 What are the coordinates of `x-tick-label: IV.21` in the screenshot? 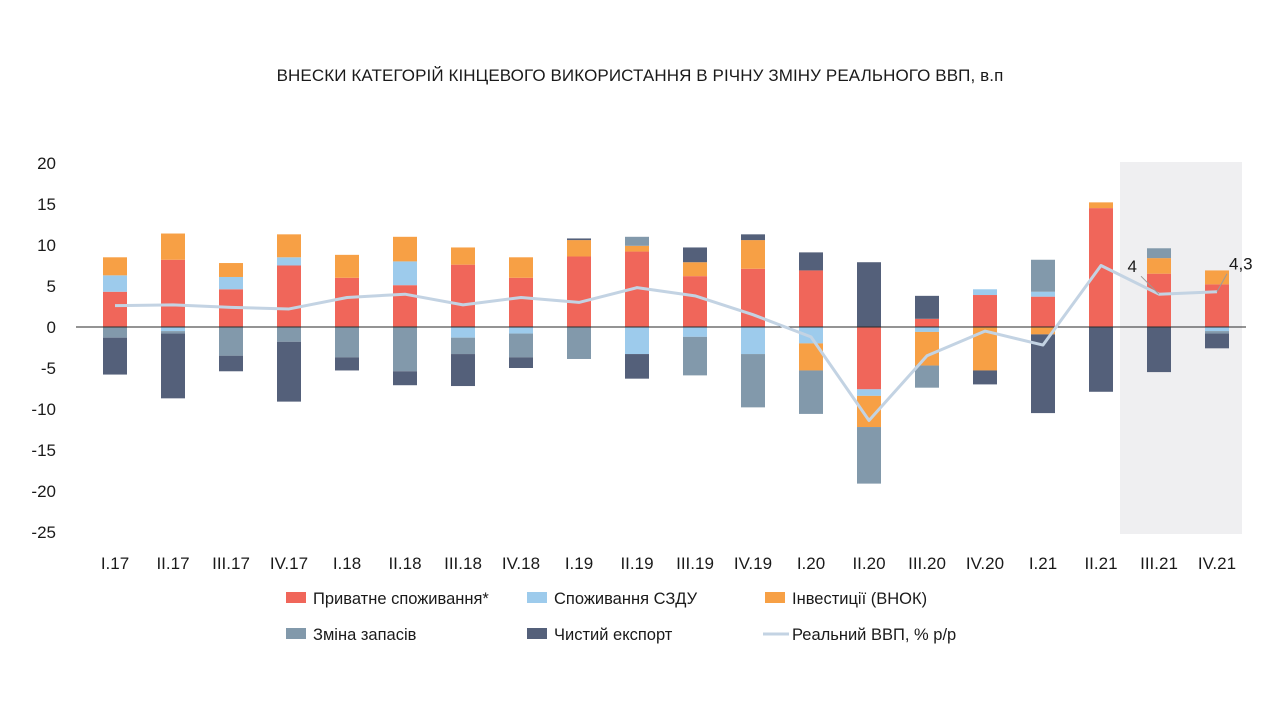 It's located at (1217, 563).